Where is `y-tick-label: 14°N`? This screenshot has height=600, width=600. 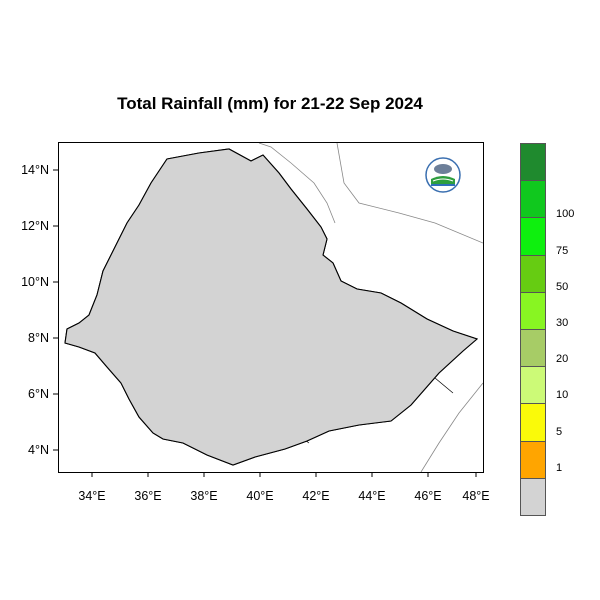 y-tick-label: 14°N is located at coordinates (35, 170).